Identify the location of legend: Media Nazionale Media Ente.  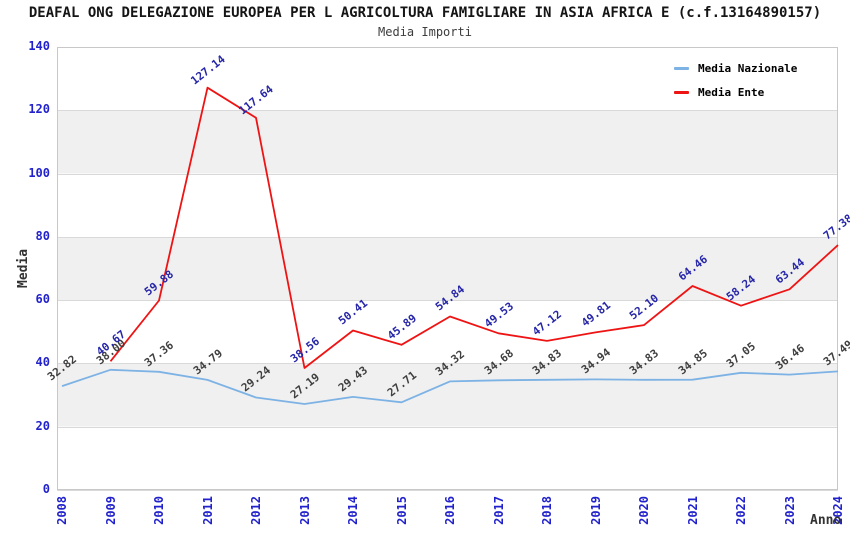
(735, 86).